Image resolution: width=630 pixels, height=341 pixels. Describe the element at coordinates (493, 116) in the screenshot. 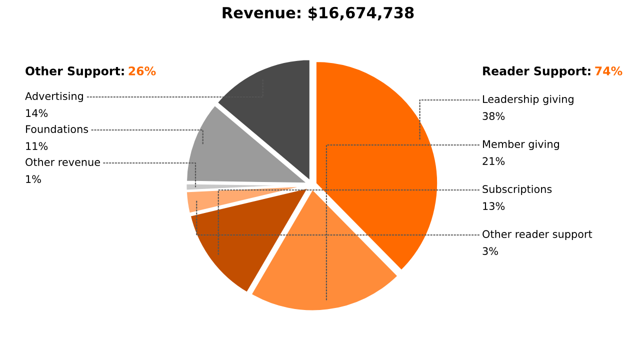

I see `data-label: 38%` at that location.